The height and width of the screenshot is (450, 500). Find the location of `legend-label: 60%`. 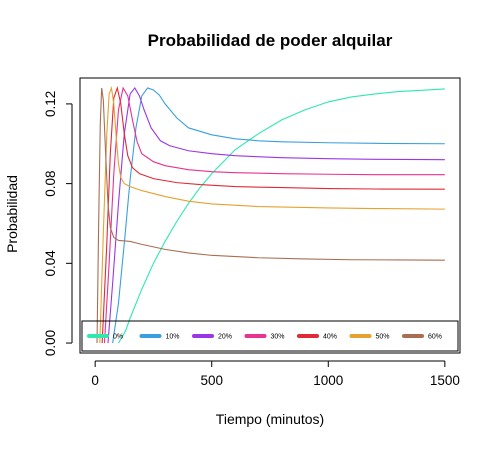

legend-label: 60% is located at coordinates (435, 337).